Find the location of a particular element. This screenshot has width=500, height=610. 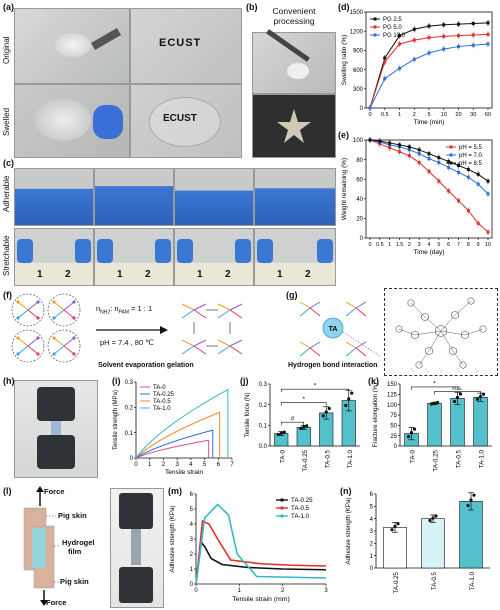

chart-e-ytick-label: 60 is located at coordinates (359, 180).